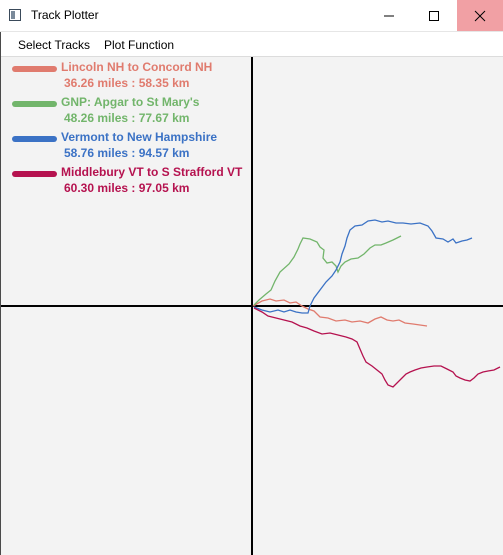 The width and height of the screenshot is (503, 555). What do you see at coordinates (139, 137) in the screenshot?
I see `legend-track-name: Vermont to New Hampshire` at bounding box center [139, 137].